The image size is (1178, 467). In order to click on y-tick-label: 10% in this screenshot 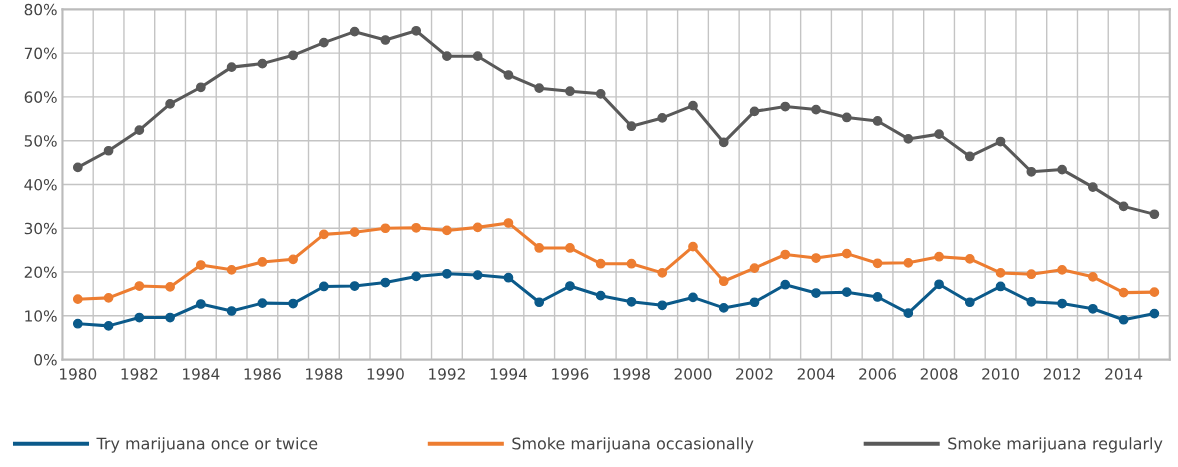, I will do `click(41, 316)`.